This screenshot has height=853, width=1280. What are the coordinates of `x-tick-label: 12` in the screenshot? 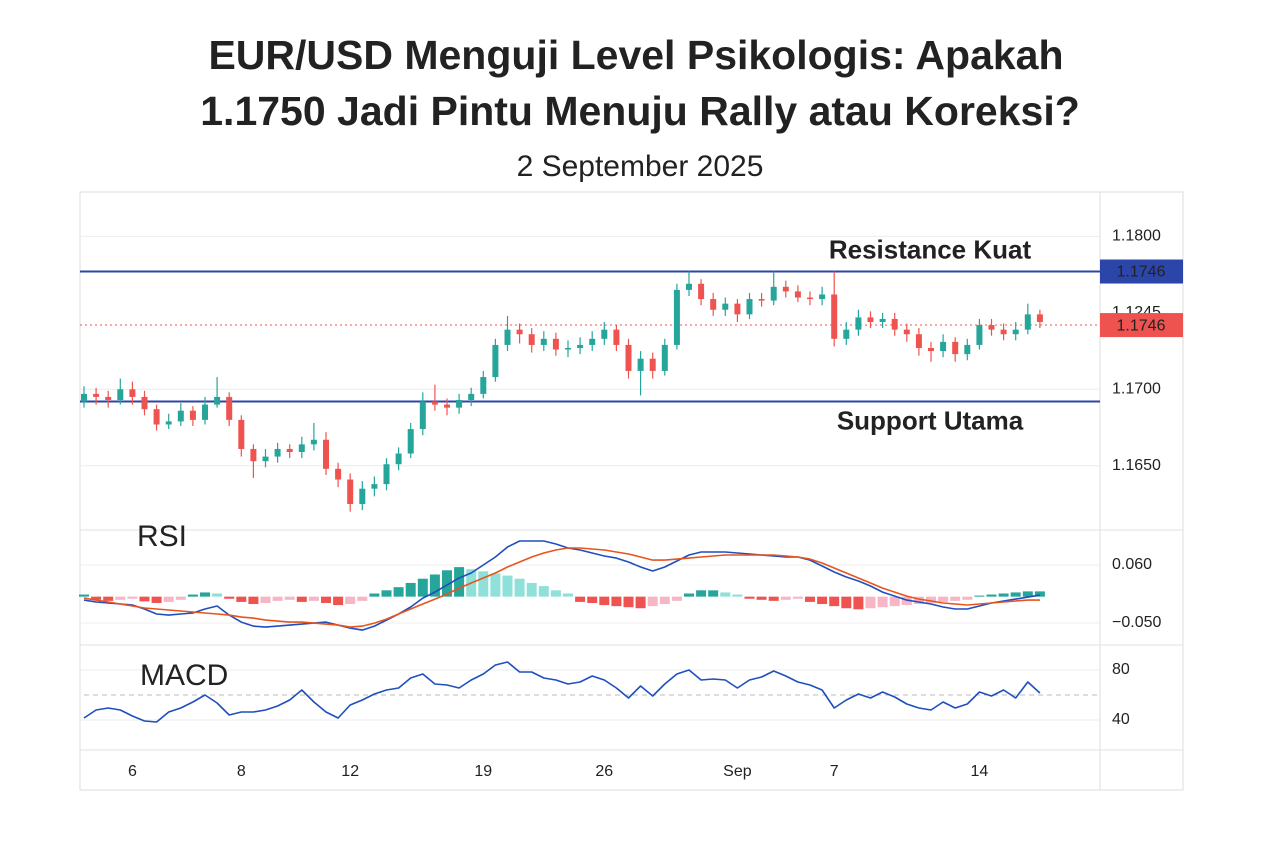 It's located at (350, 771).